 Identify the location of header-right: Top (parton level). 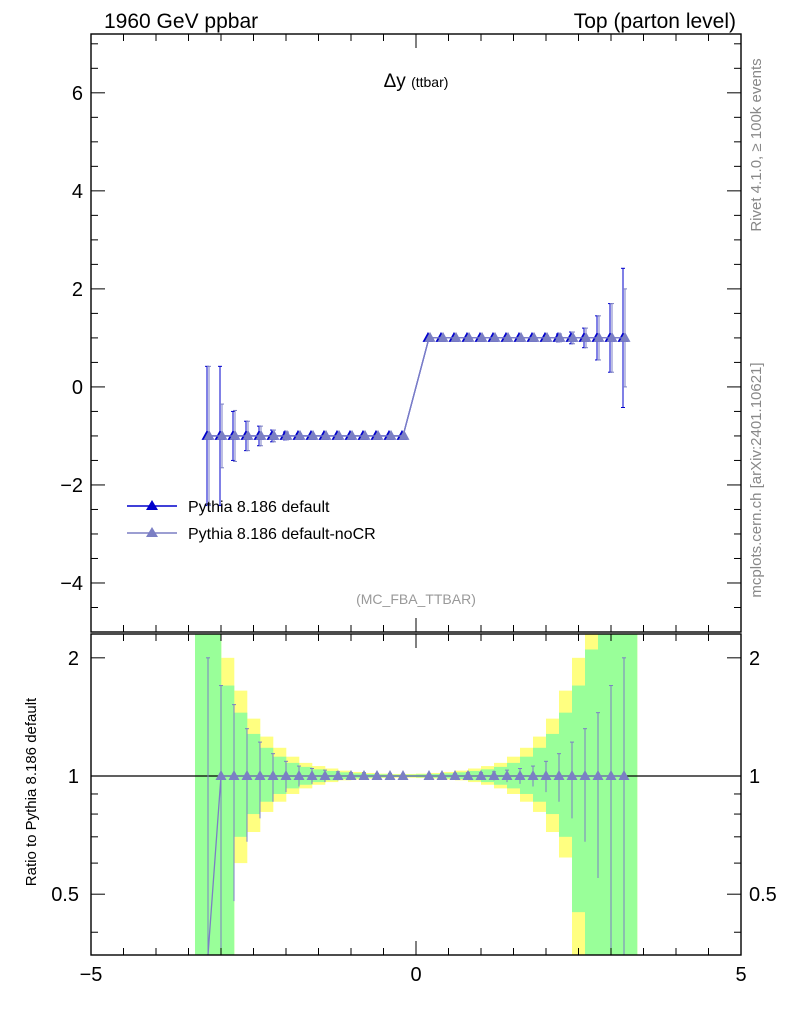
(655, 21).